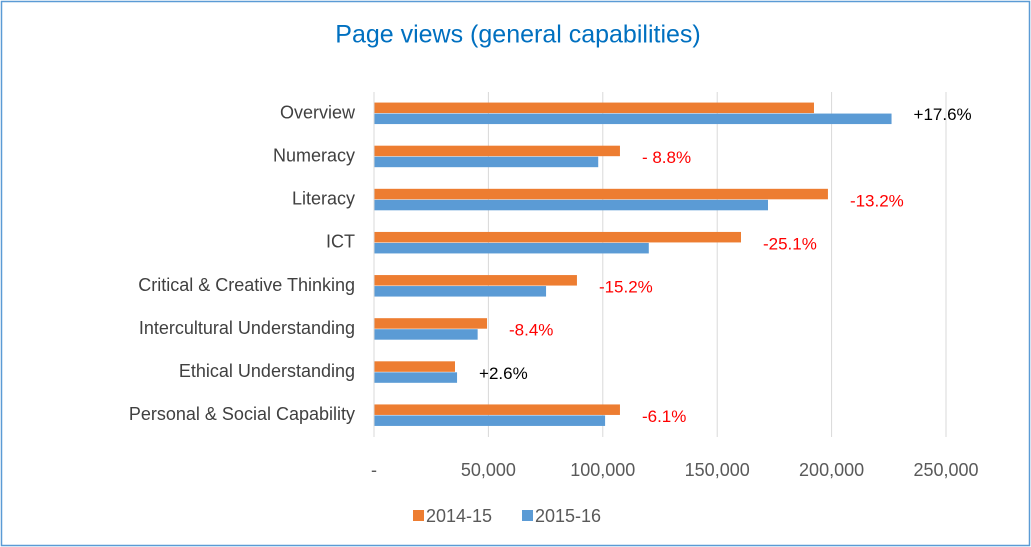  What do you see at coordinates (717, 470) in the screenshot?
I see `x-tick-label: 150,000` at bounding box center [717, 470].